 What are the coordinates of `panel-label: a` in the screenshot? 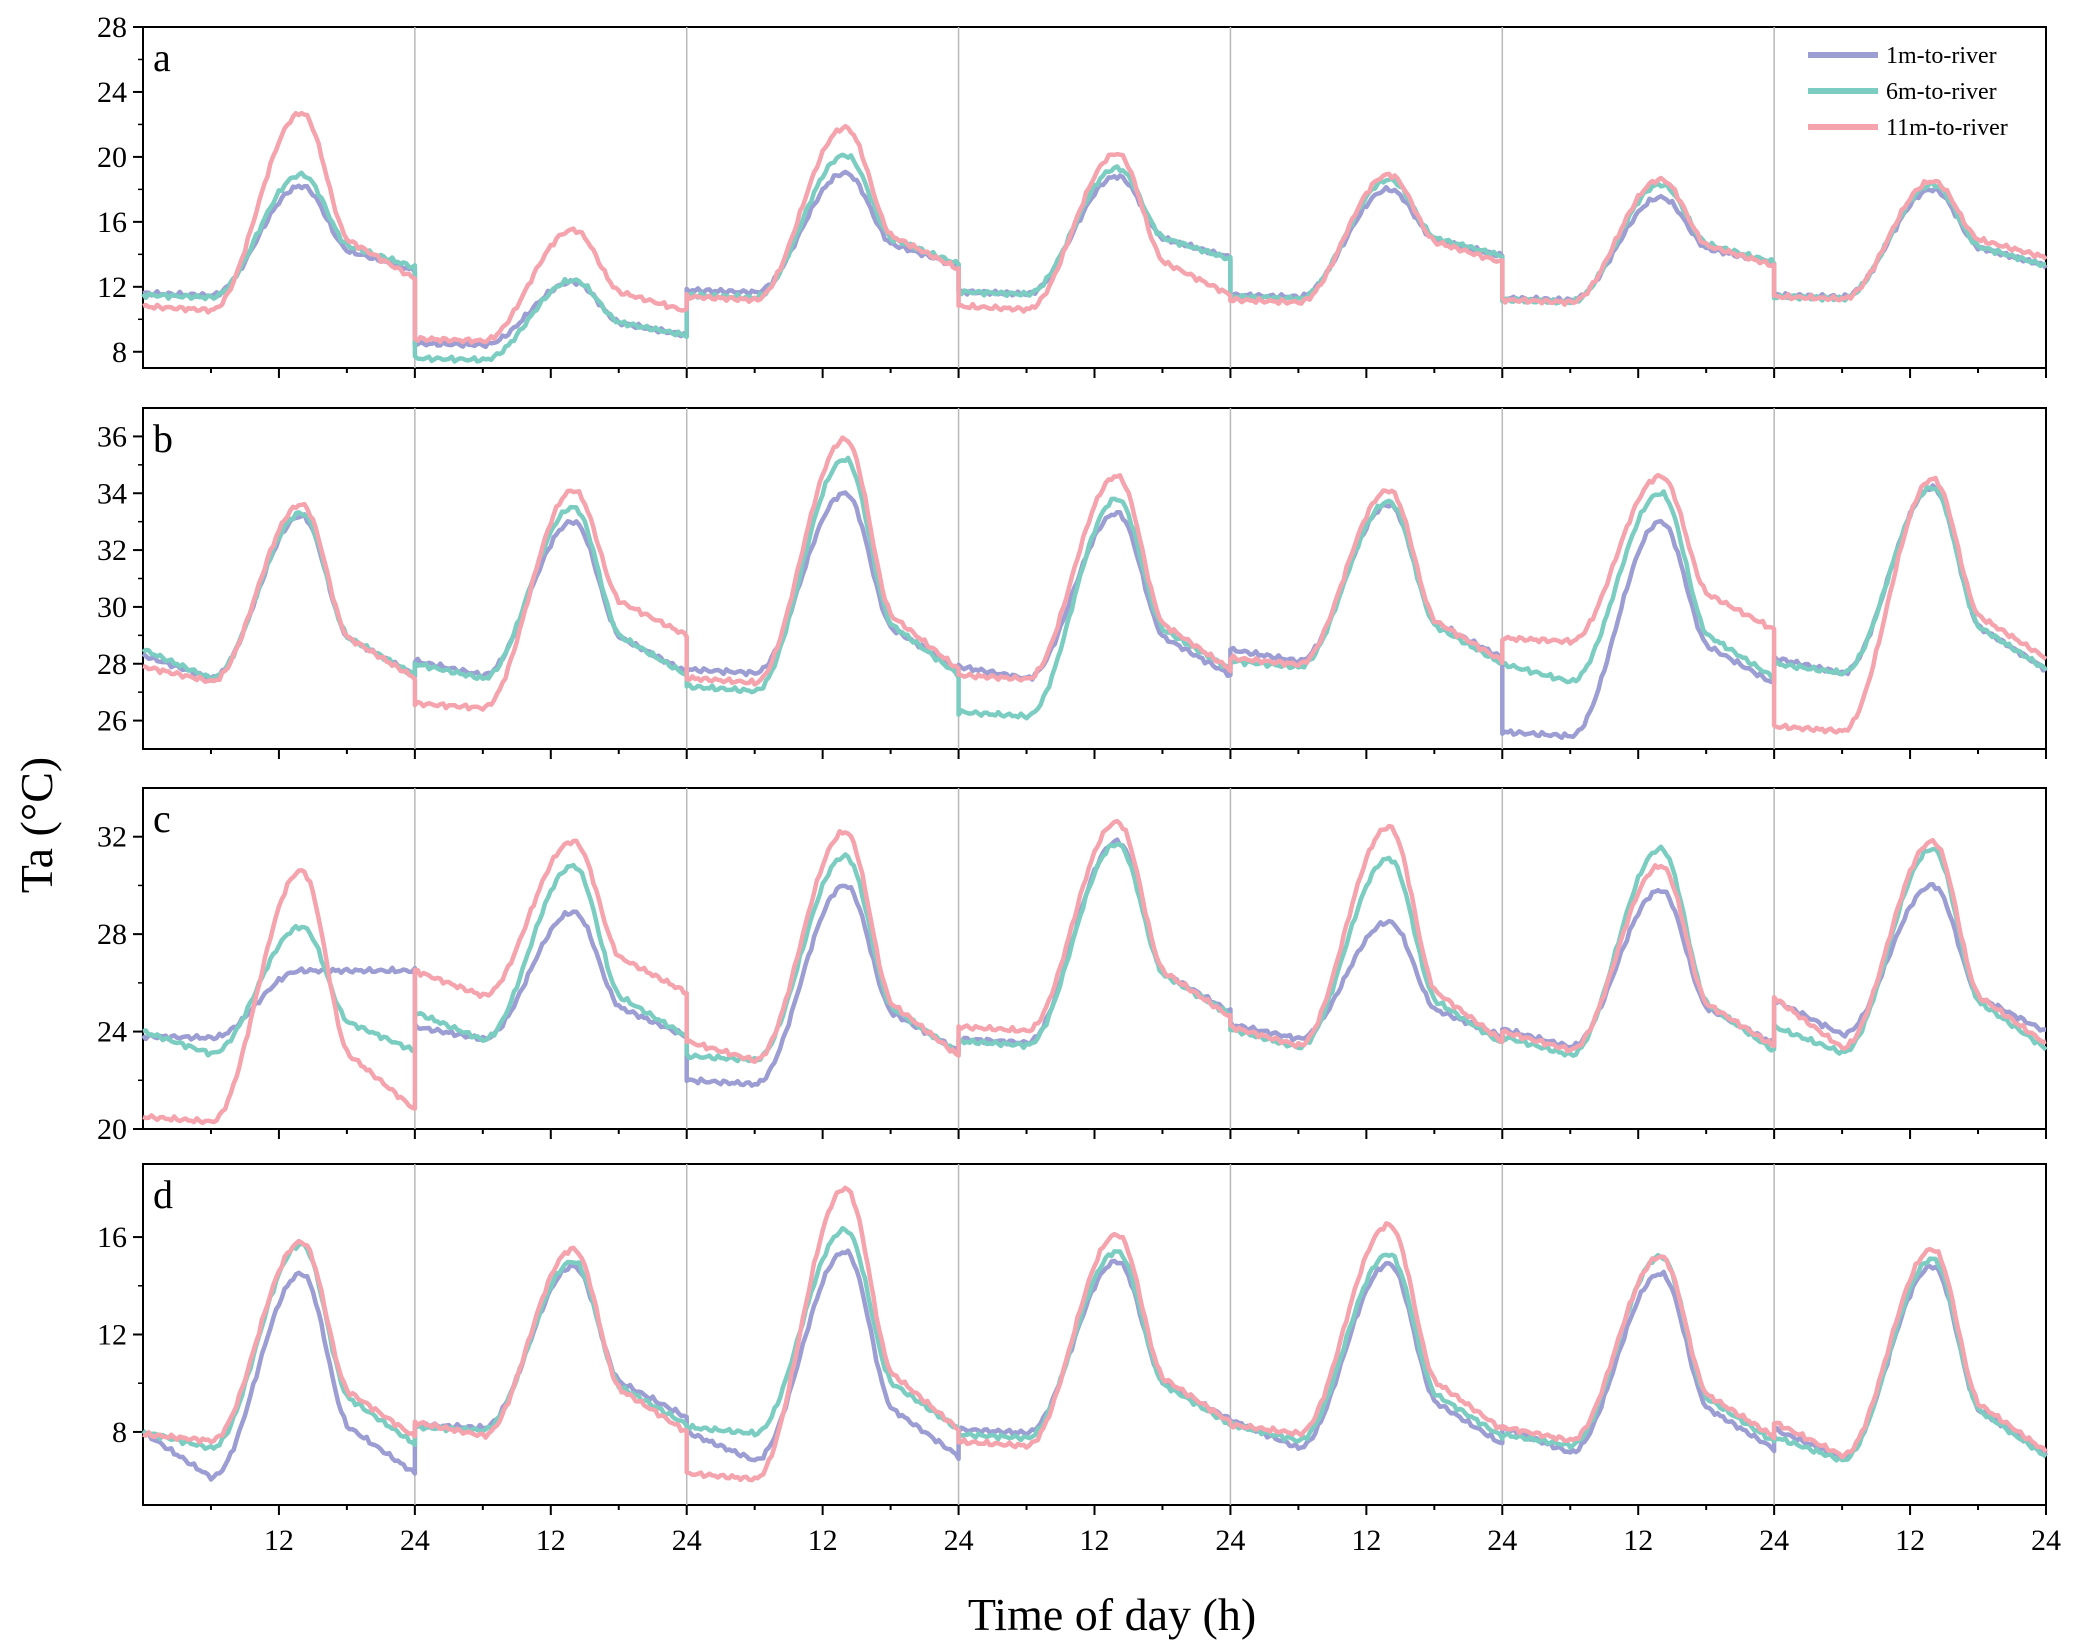 It's located at (162, 57).